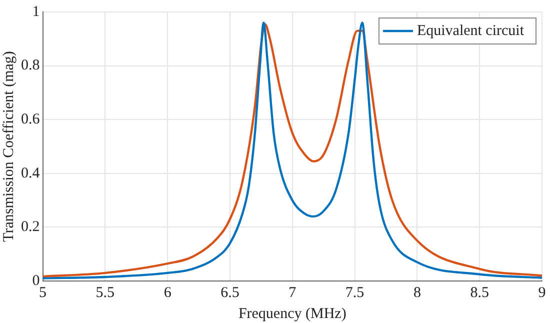 The width and height of the screenshot is (550, 323). Describe the element at coordinates (42, 292) in the screenshot. I see `x-tick-label: 5` at that location.